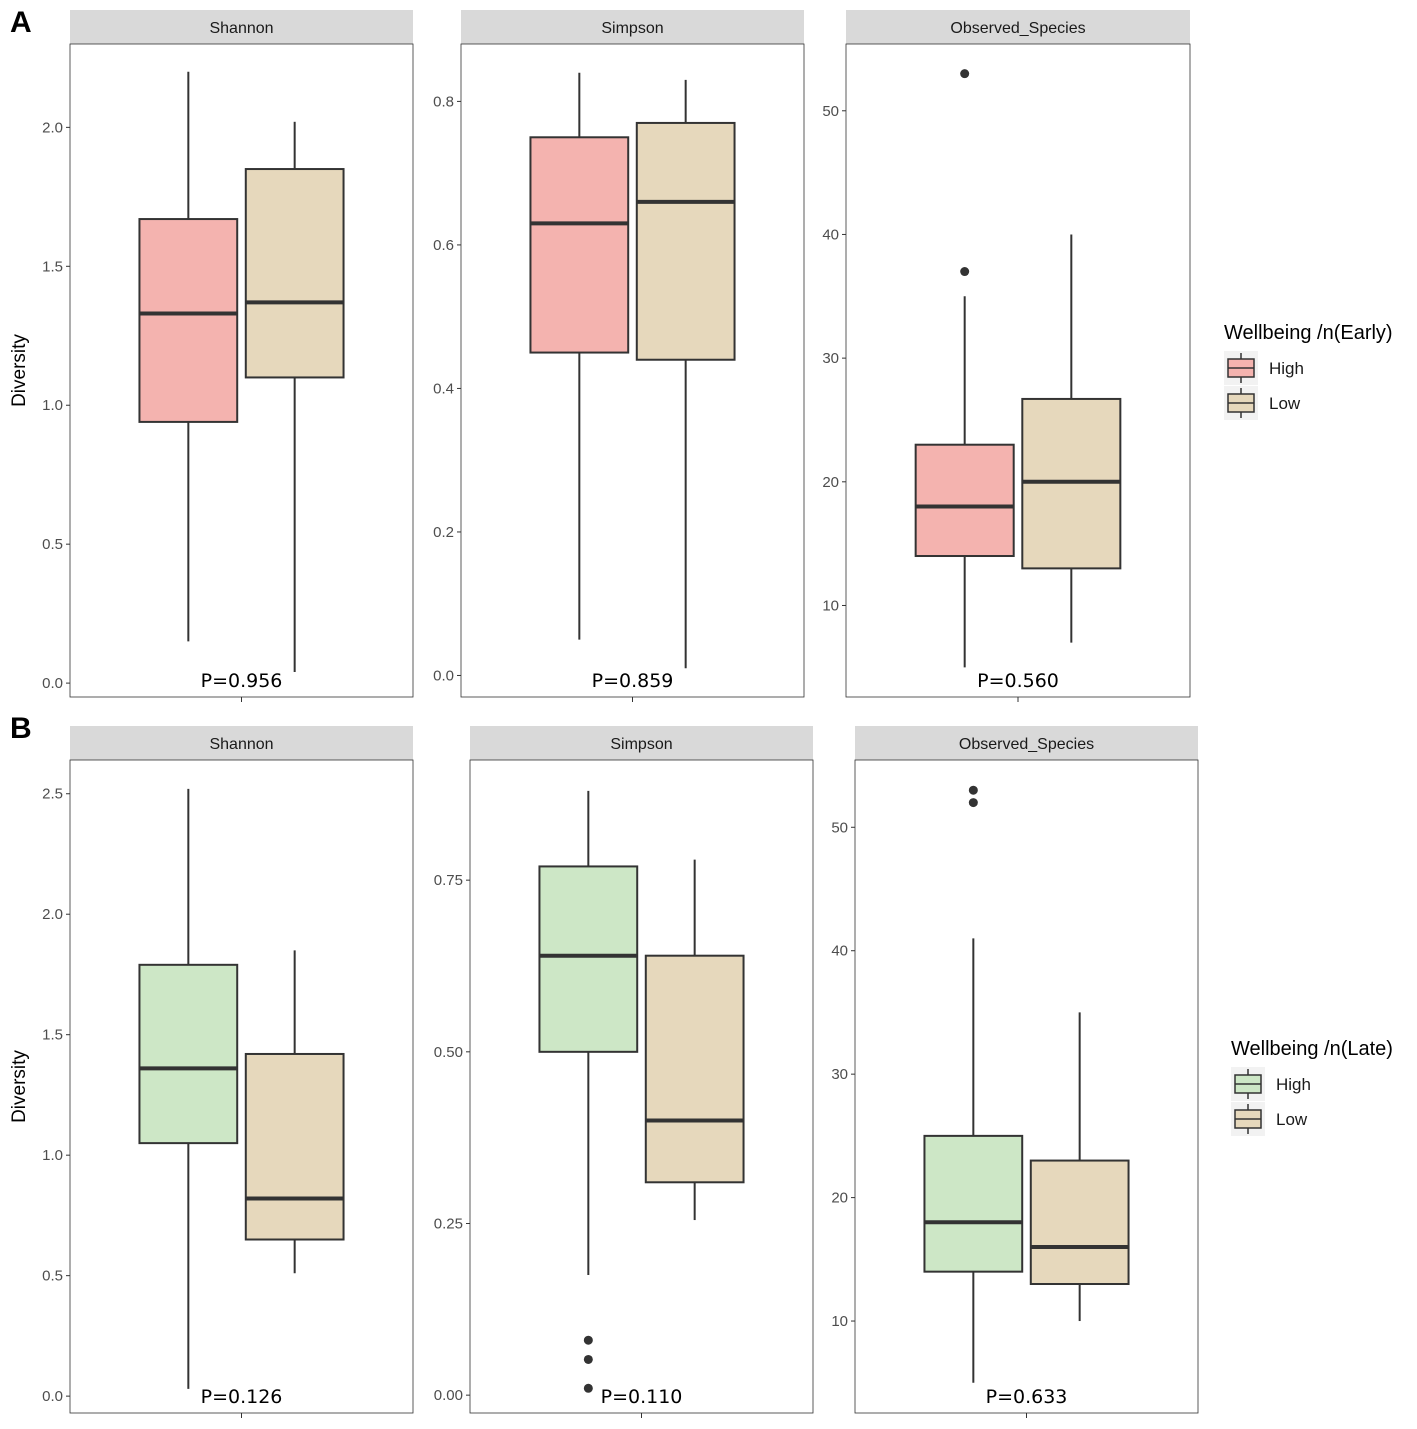 The width and height of the screenshot is (1417, 1429). Describe the element at coordinates (52, 266) in the screenshot. I see `y-tick-label: 1.5` at that location.